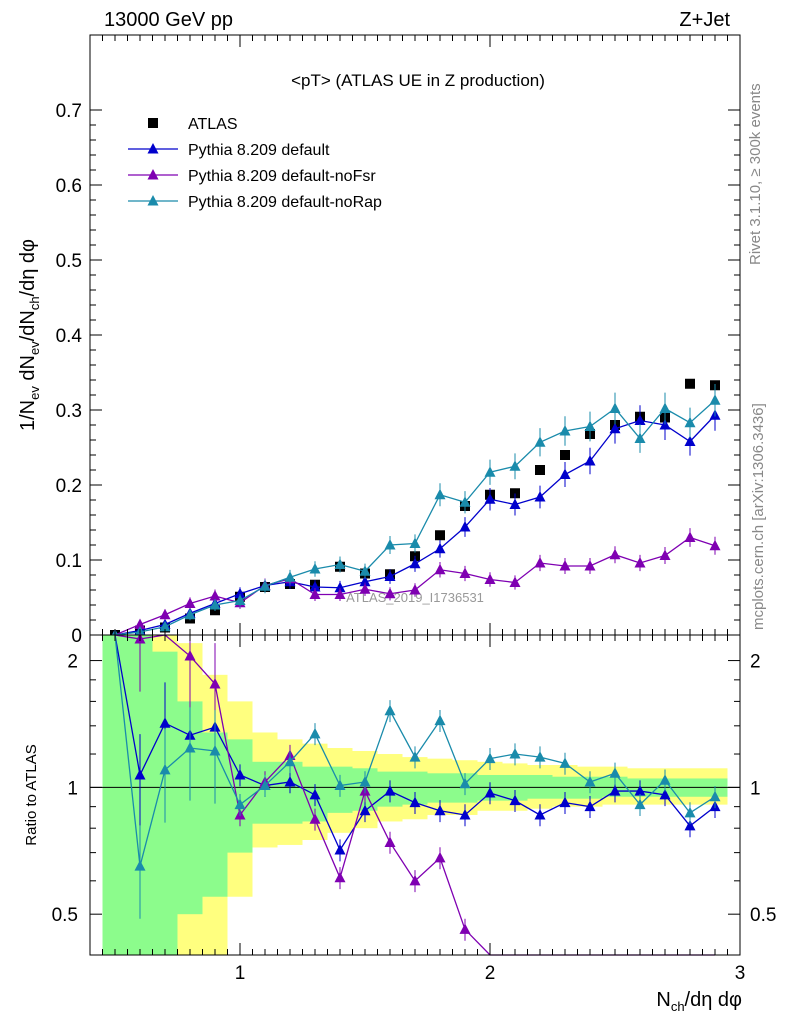 This screenshot has height=1024, width=786. Describe the element at coordinates (31, 794) in the screenshot. I see `ratio-ylabel: Ratio to ATLAS` at that location.